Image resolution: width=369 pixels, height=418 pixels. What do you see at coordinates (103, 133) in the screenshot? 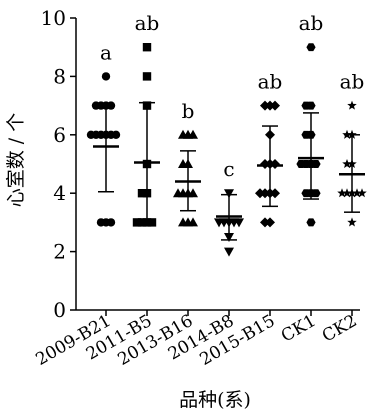
I see `series-group: a` at bounding box center [103, 133].